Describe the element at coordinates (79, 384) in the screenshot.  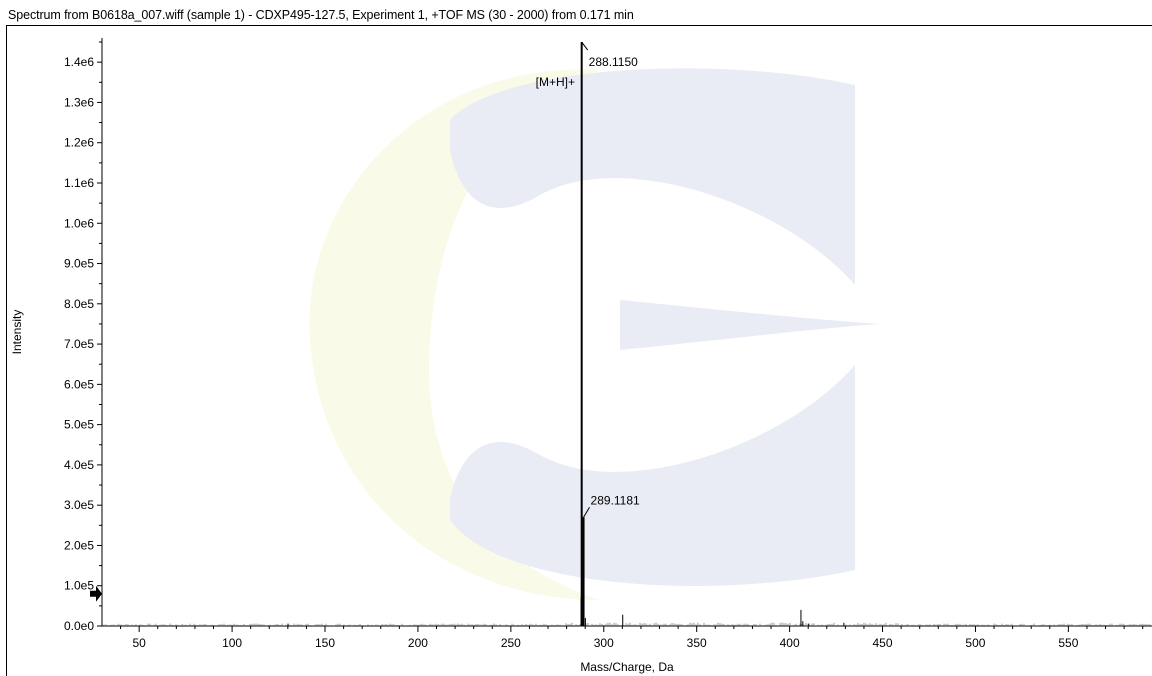
I see `y-tick-label: 6.0e5` at that location.